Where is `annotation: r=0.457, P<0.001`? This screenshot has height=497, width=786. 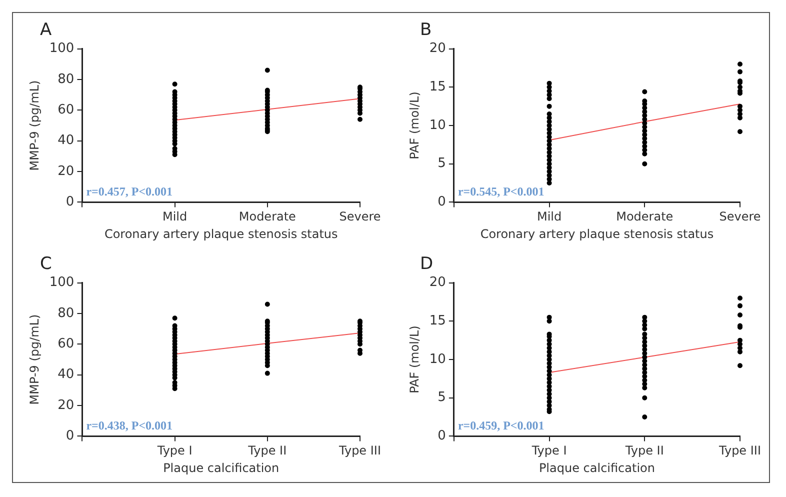
annotation: r=0.457, P<0.001 is located at coordinates (129, 191).